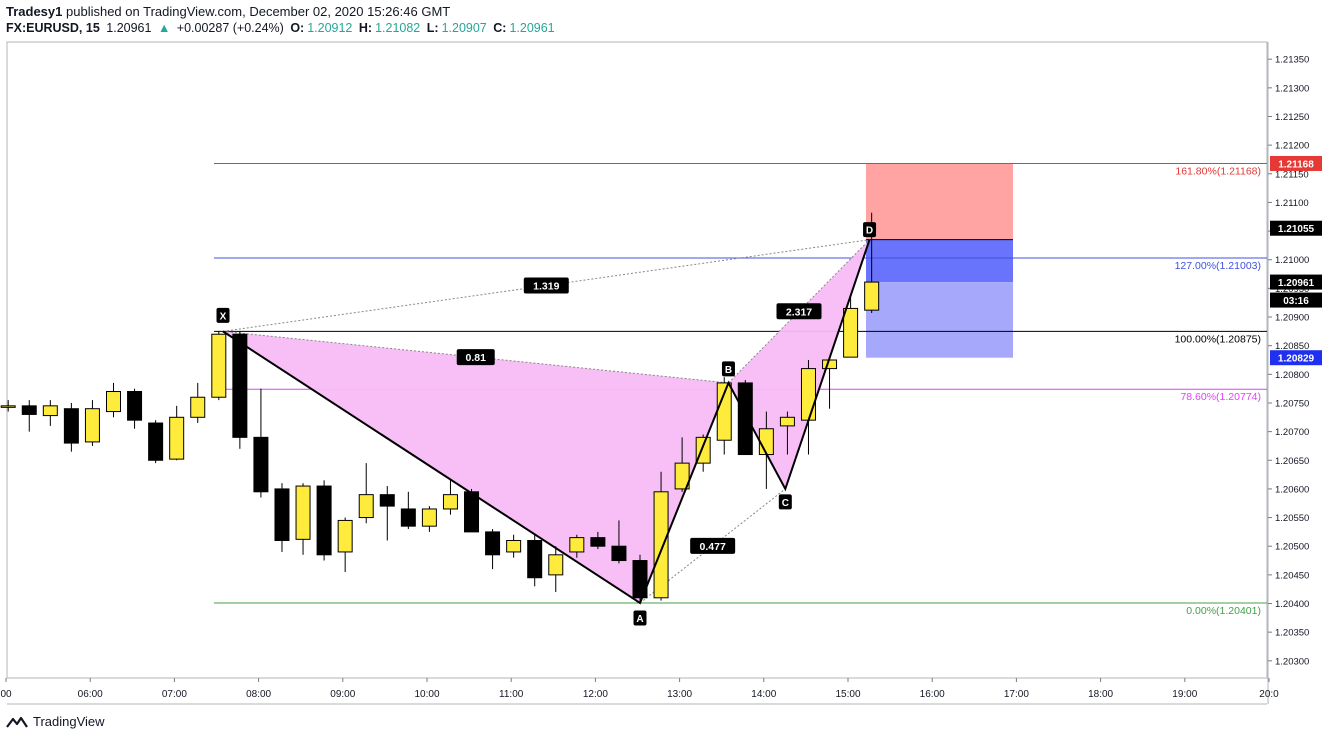 Image resolution: width=1328 pixels, height=742 pixels. What do you see at coordinates (223, 316) in the screenshot?
I see `pattern-point-label: X` at bounding box center [223, 316].